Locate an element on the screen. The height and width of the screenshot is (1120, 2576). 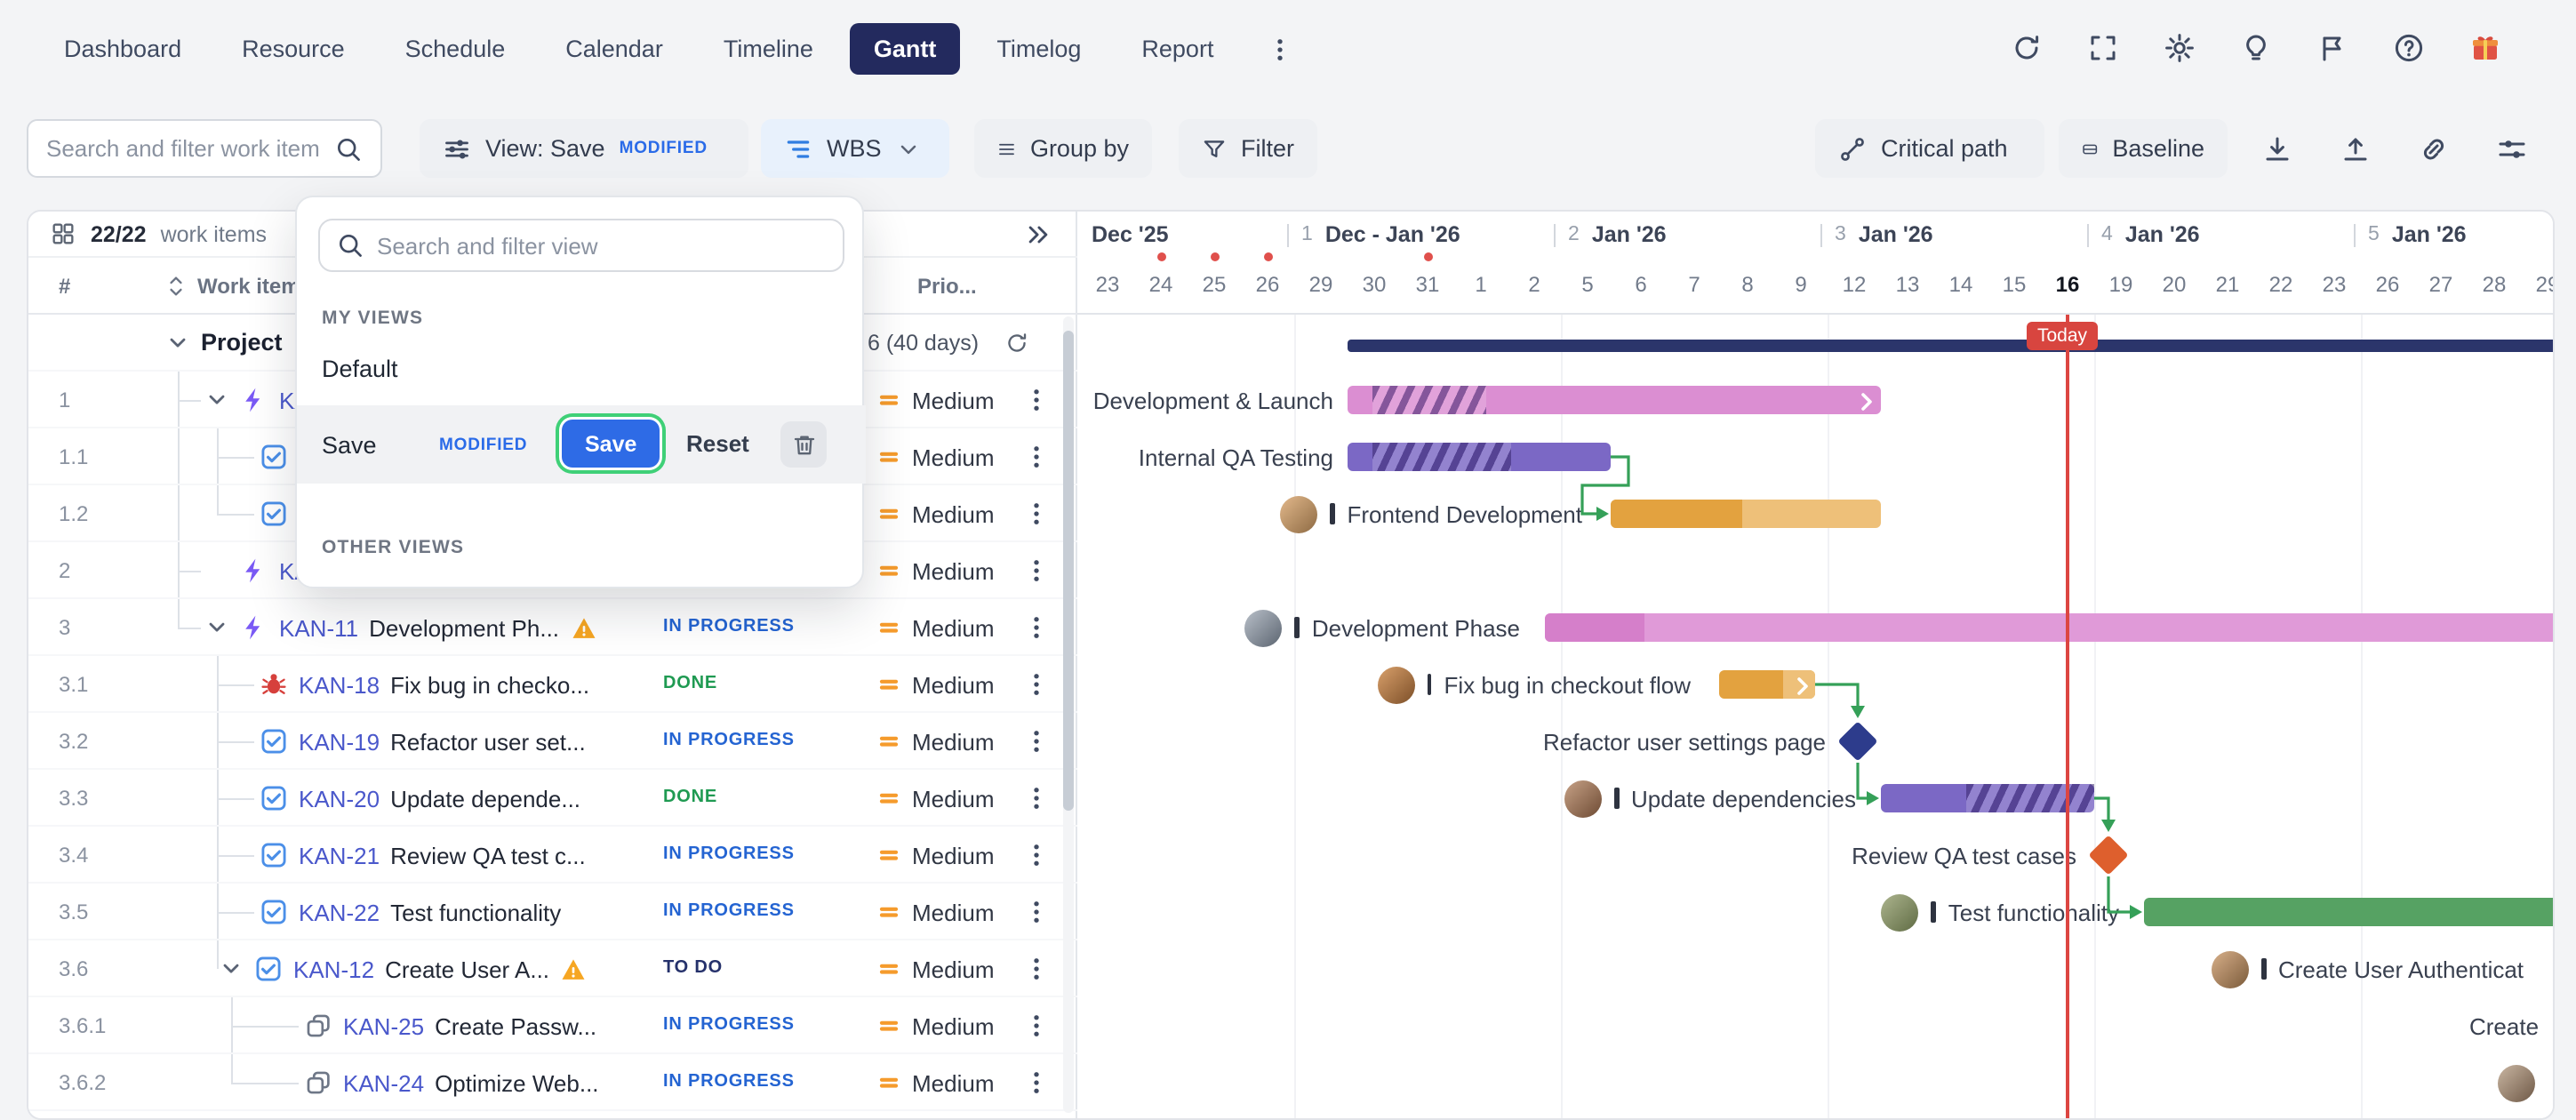
table-row: 3.6 KAN-12 Create User A... TO DO Medium is located at coordinates (552, 968).